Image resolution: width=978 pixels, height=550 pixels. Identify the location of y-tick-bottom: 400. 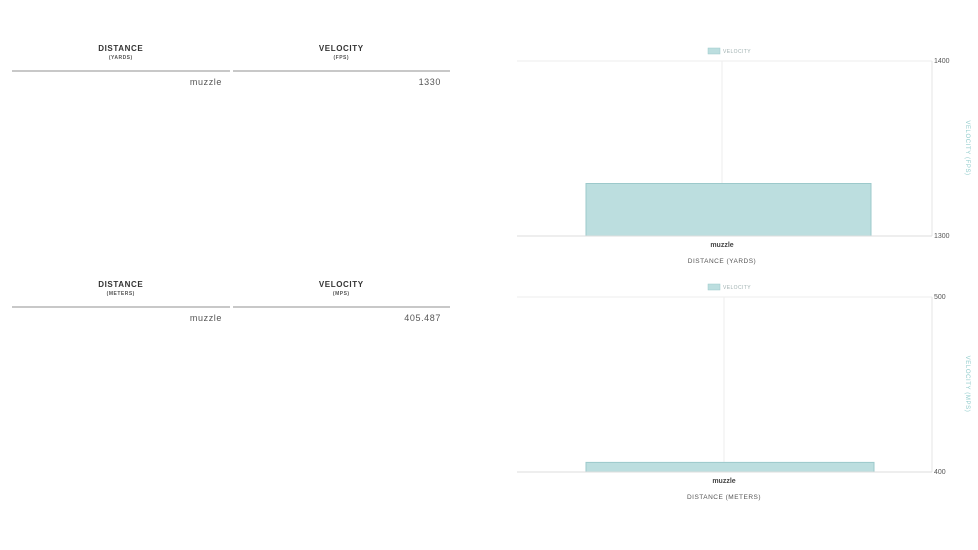
(940, 472).